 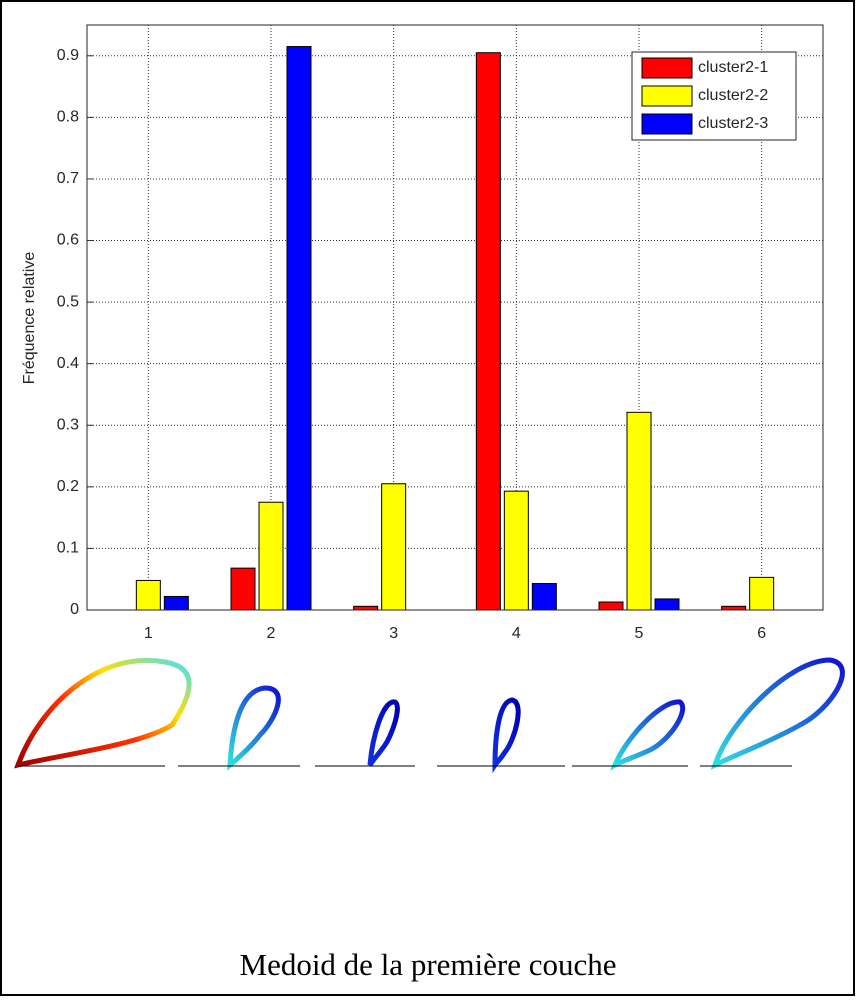 I want to click on y-tick-label: 0.5, so click(x=68, y=301).